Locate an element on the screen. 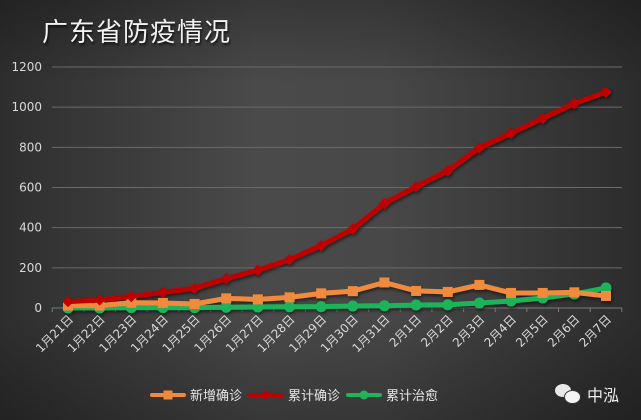 This screenshot has width=641, height=420. y-tick-label: 0 is located at coordinates (38, 308).